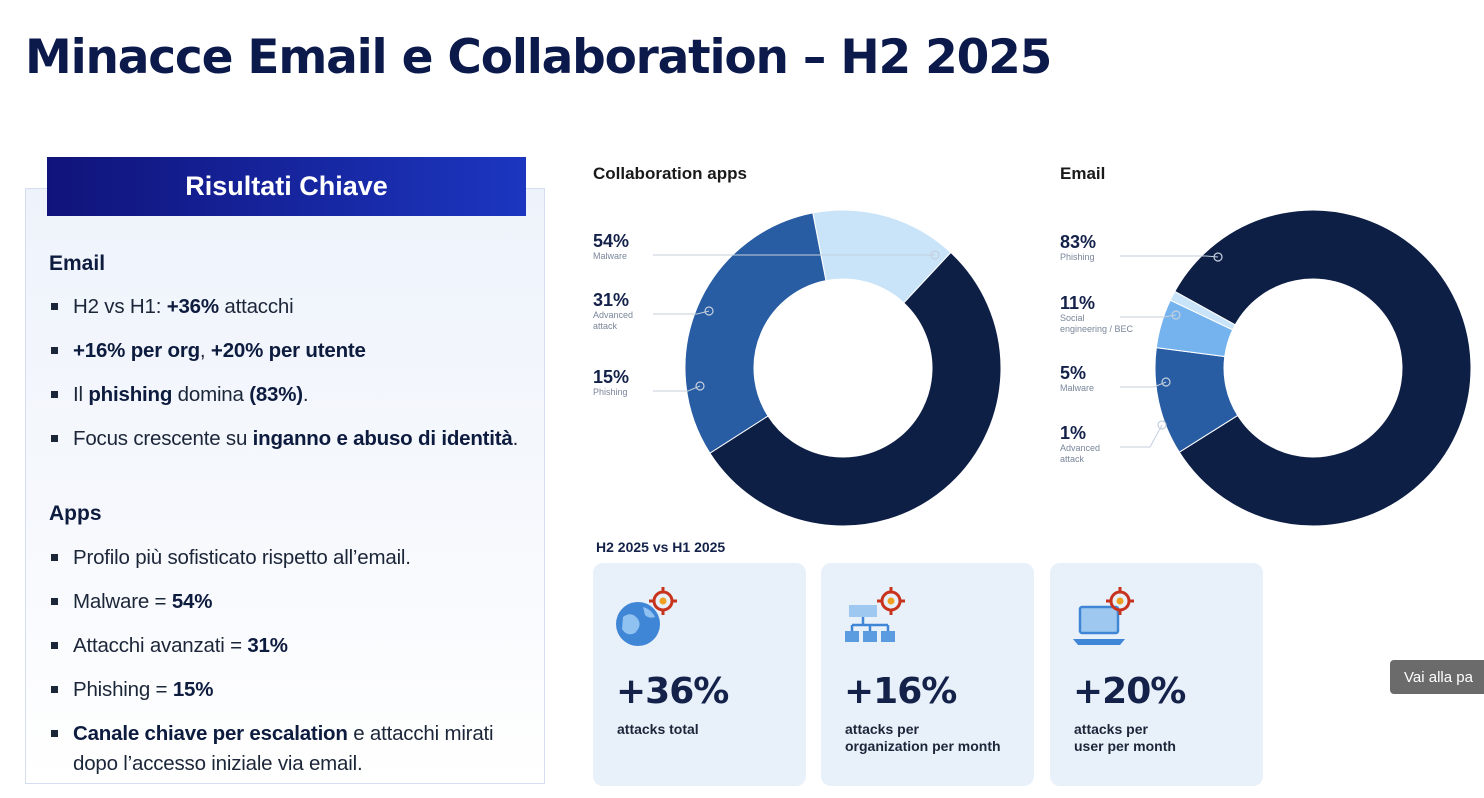 The height and width of the screenshot is (798, 1484). I want to click on donut-label: 54% Malware, so click(611, 246).